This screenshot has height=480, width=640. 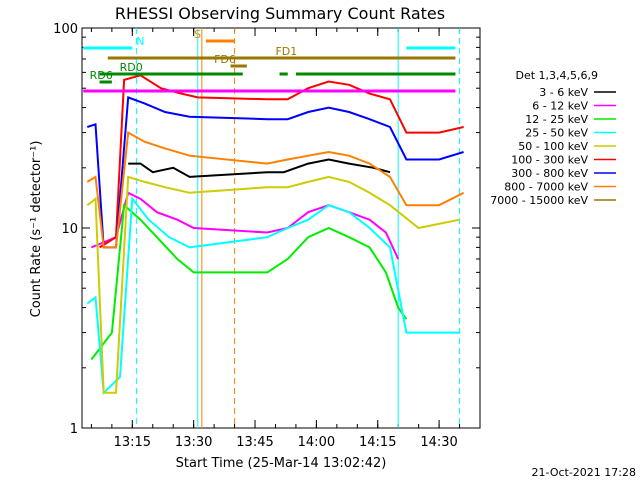 What do you see at coordinates (65, 29) in the screenshot?
I see `y-tick-label: 100` at bounding box center [65, 29].